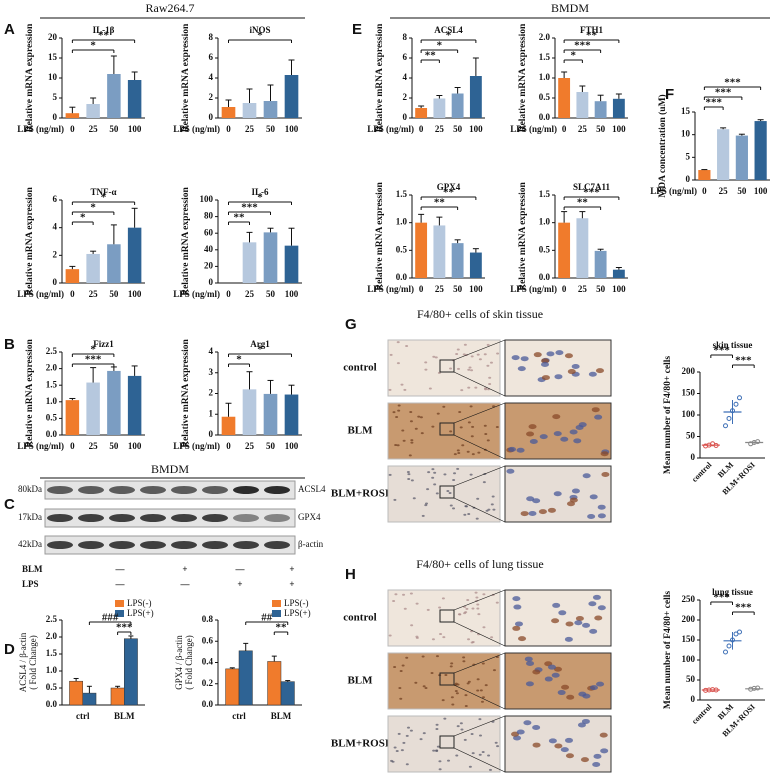  What do you see at coordinates (726, 470) in the screenshot?
I see `x-tick-label: BLM` at bounding box center [726, 470].